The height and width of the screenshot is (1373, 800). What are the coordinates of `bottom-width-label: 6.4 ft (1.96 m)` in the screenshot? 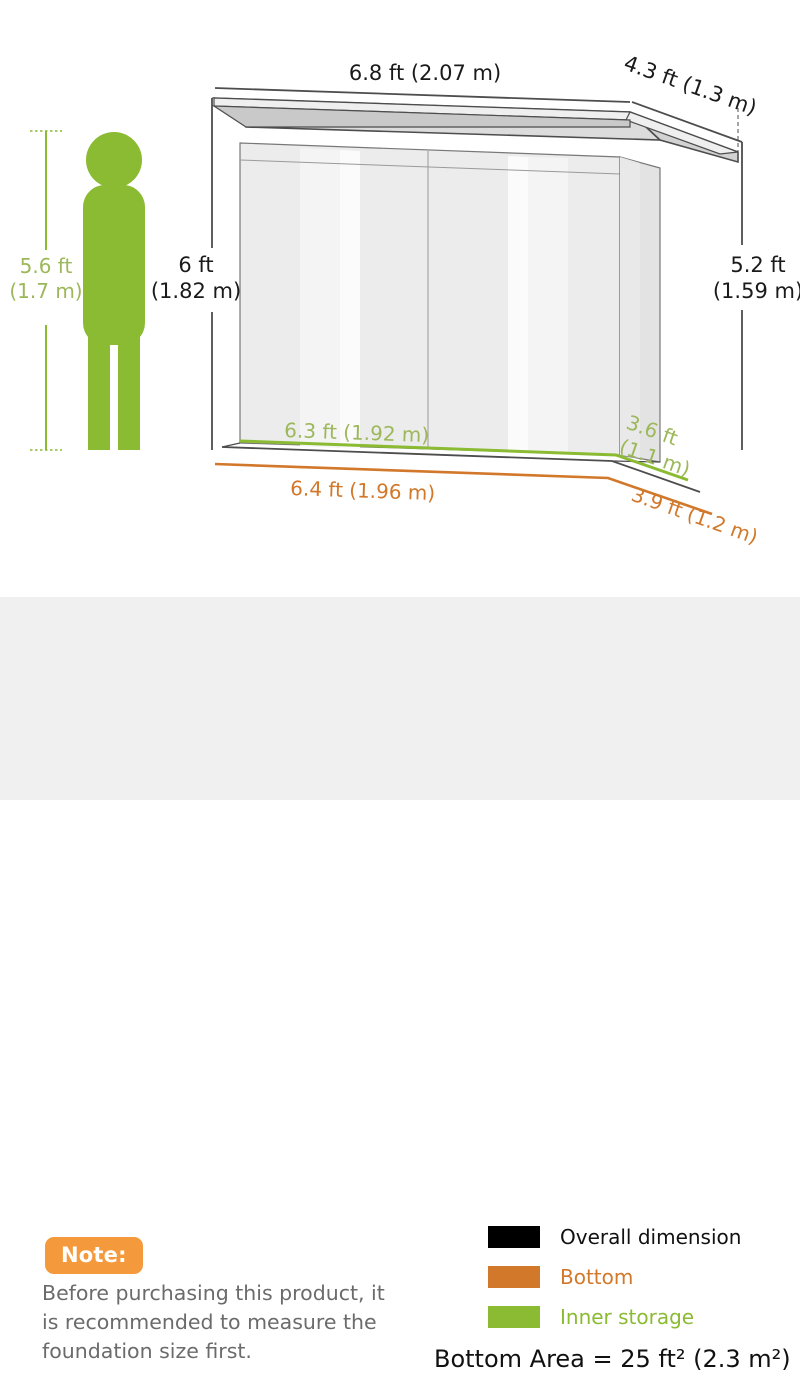 It's located at (363, 490).